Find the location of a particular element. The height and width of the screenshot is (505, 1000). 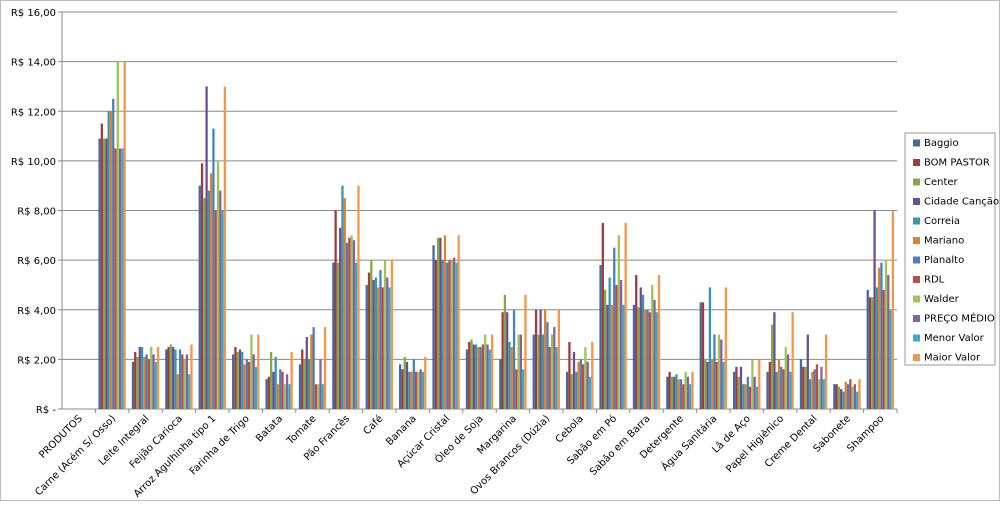

y-tick-label: R$ 12,00 is located at coordinates (33, 112).